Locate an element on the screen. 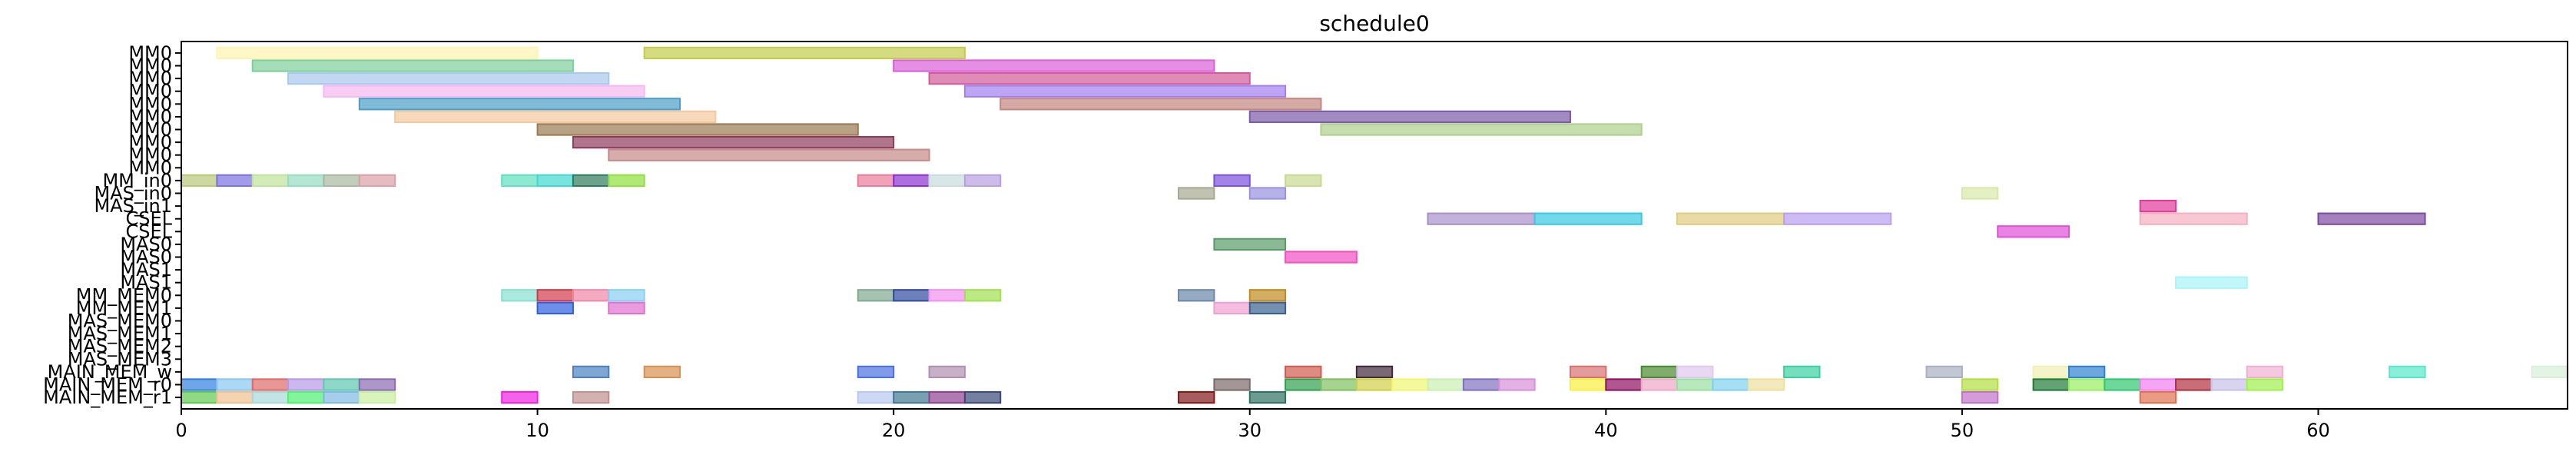 The width and height of the screenshot is (2576, 455). y-tick-label-13: CSEL is located at coordinates (148, 219).